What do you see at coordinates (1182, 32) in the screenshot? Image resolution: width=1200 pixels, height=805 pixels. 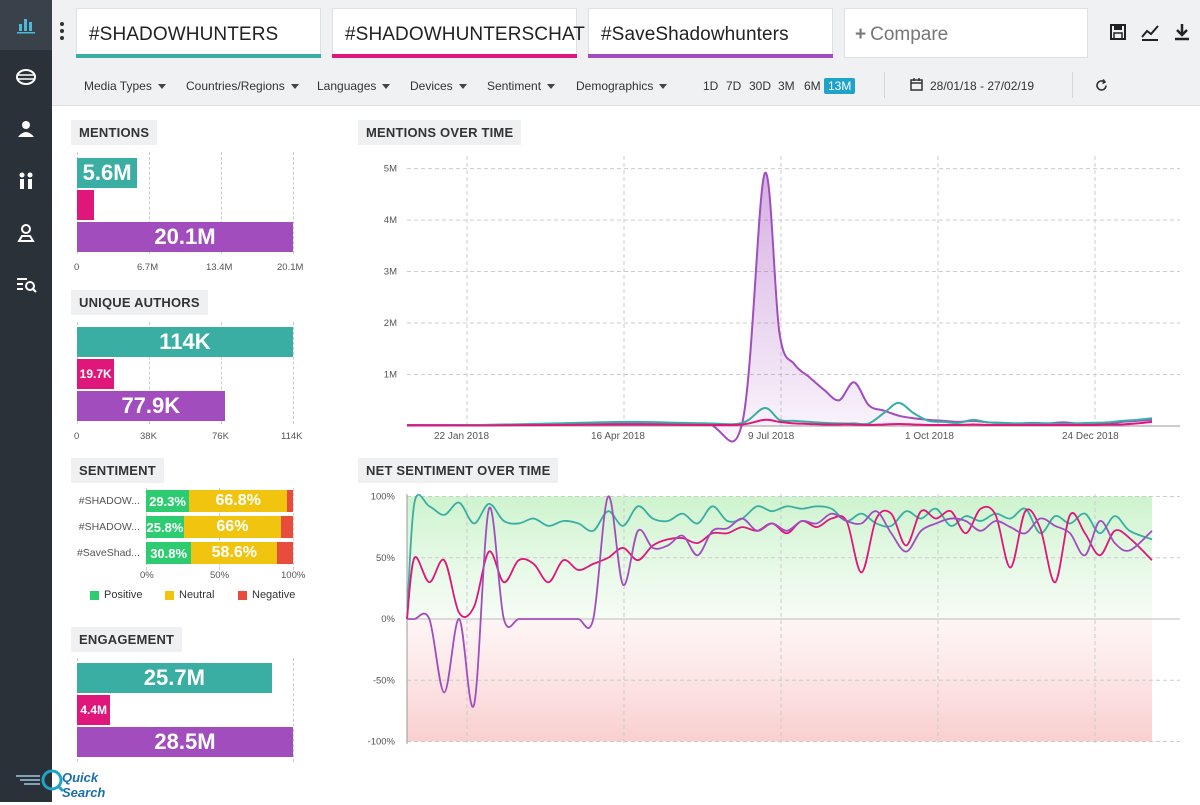 I see `download-icon` at bounding box center [1182, 32].